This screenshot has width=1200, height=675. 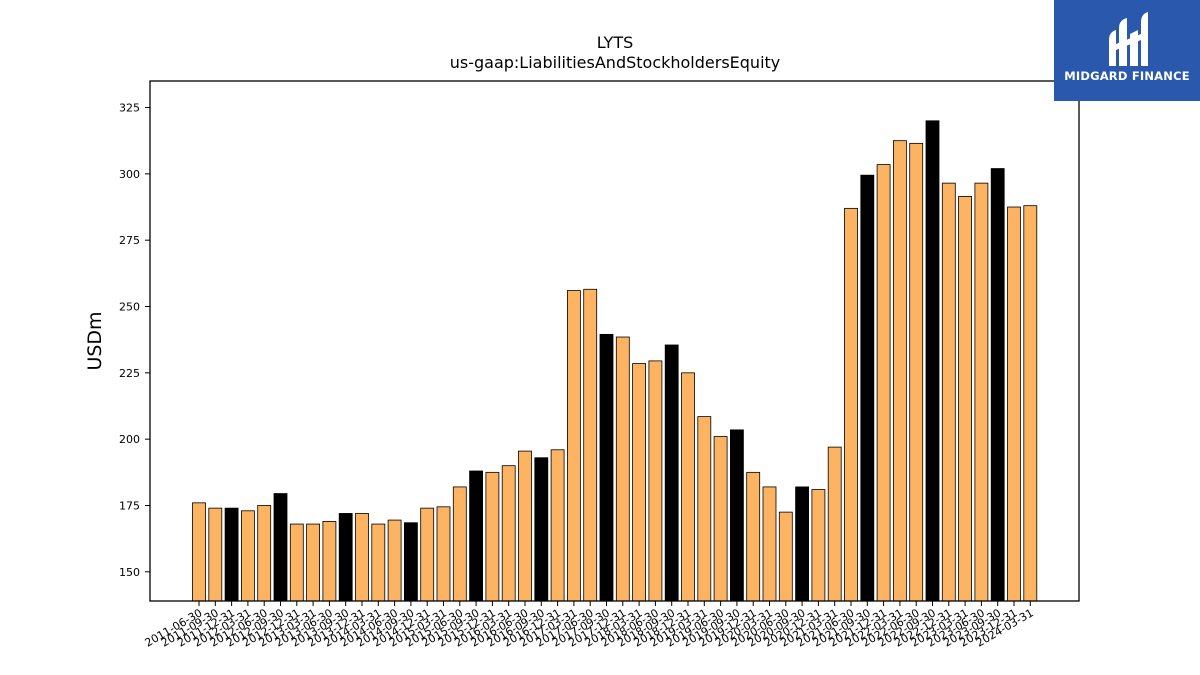 I want to click on chart-subtitle: us-gaap:LiabilitiesAndStockholdersEquity, so click(x=615, y=62).